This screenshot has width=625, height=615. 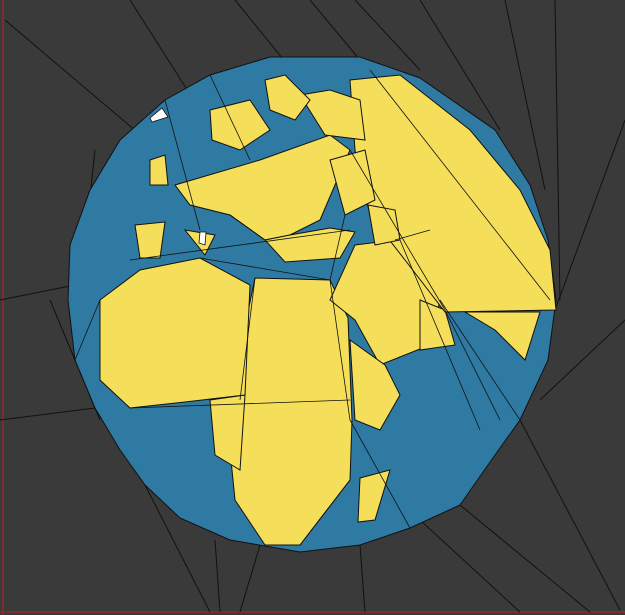 What do you see at coordinates (375, 384) in the screenshot?
I see `land-horn` at bounding box center [375, 384].